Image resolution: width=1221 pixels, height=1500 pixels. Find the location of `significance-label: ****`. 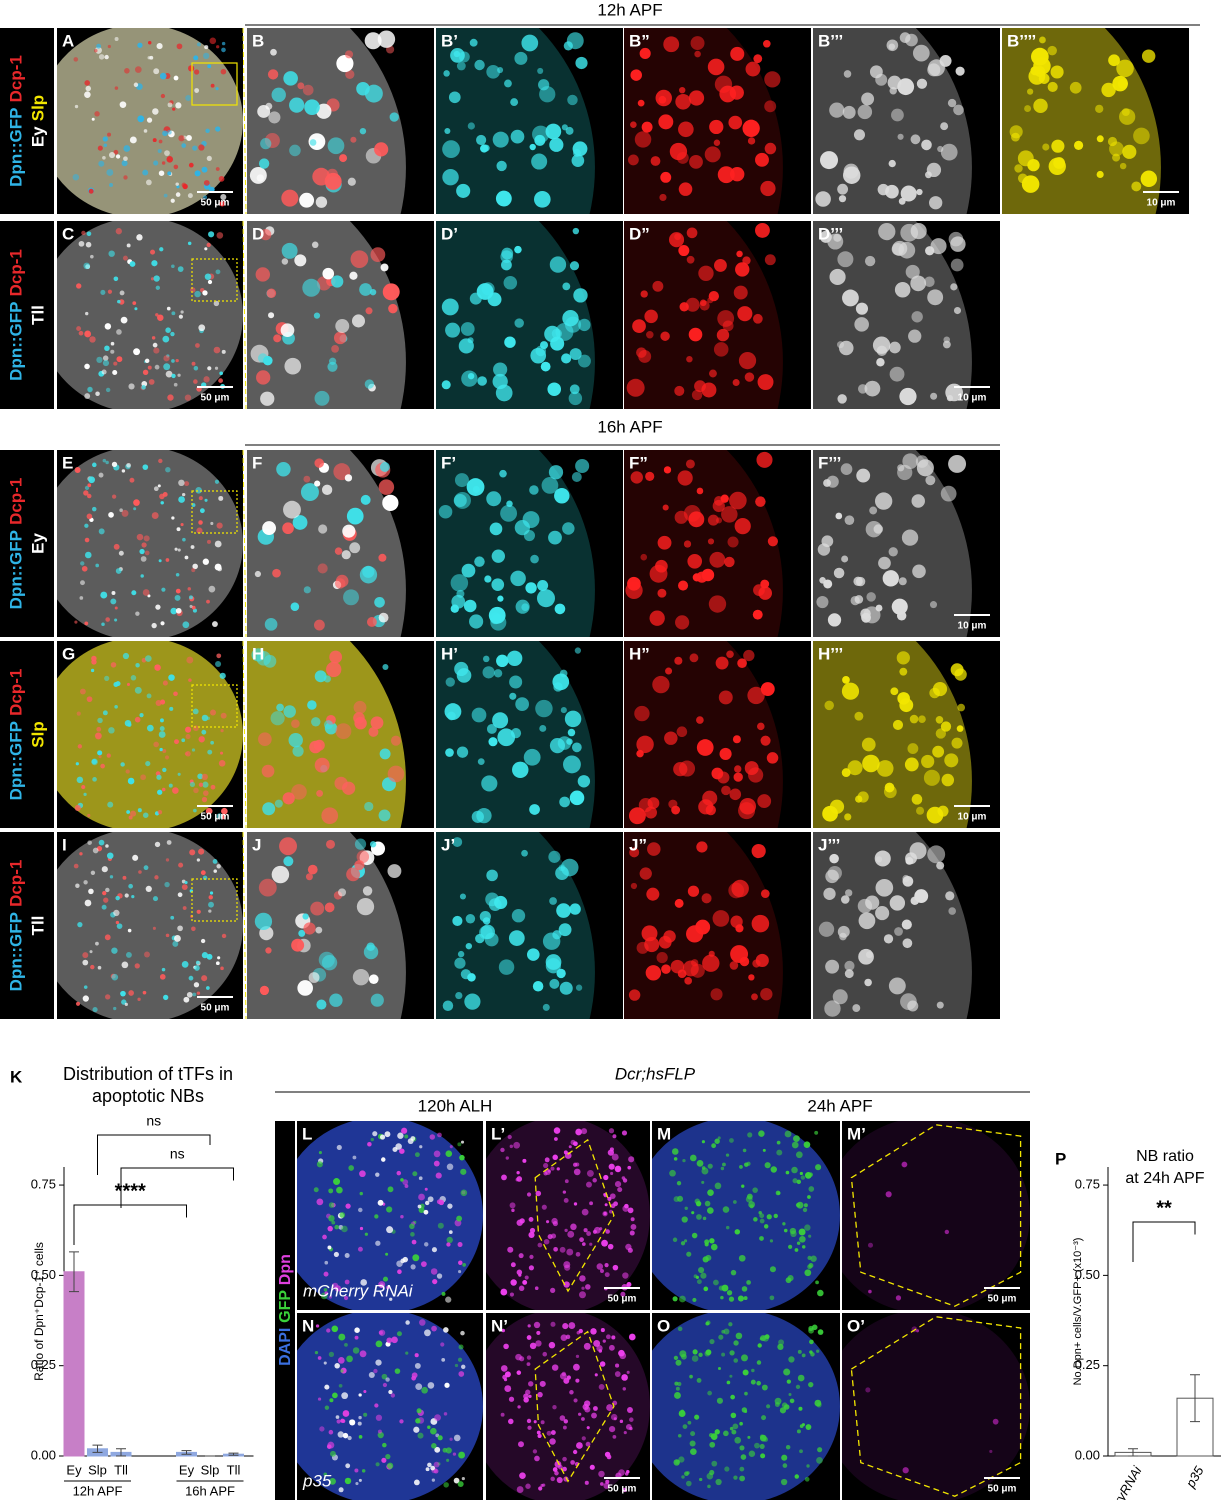

significance-label: **** is located at coordinates (130, 1191).